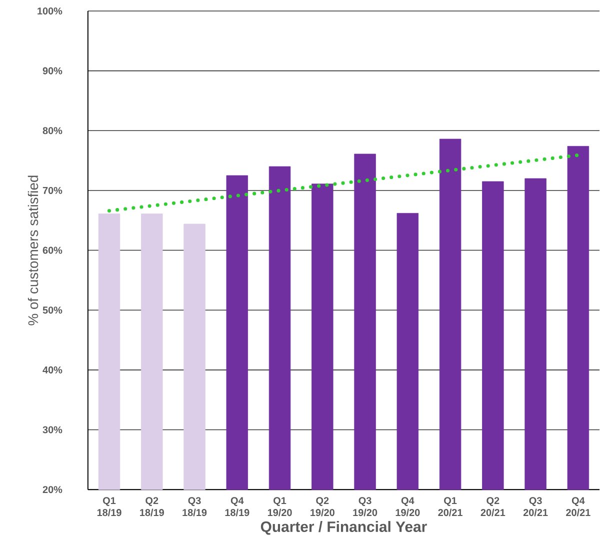 This screenshot has width=600, height=552. I want to click on y-tick-label: 70%, so click(52, 190).